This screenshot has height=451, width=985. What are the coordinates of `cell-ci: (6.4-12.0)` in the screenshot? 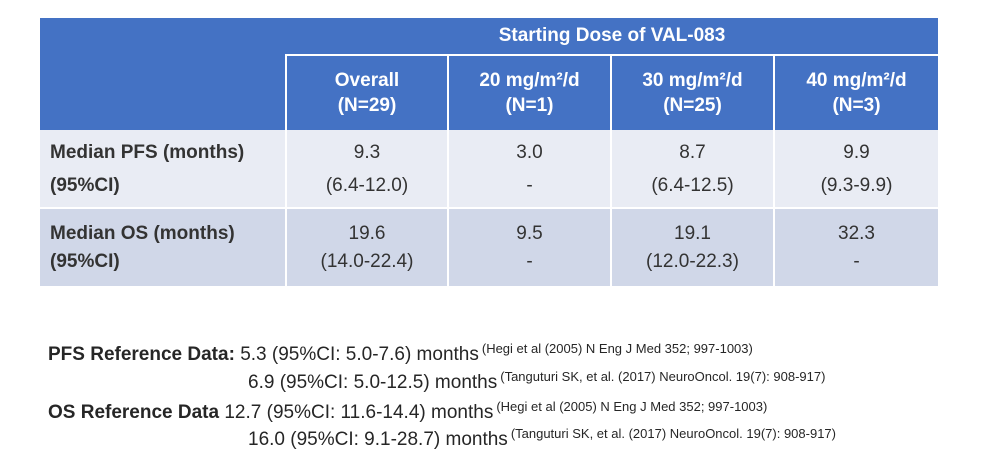 It's located at (367, 185).